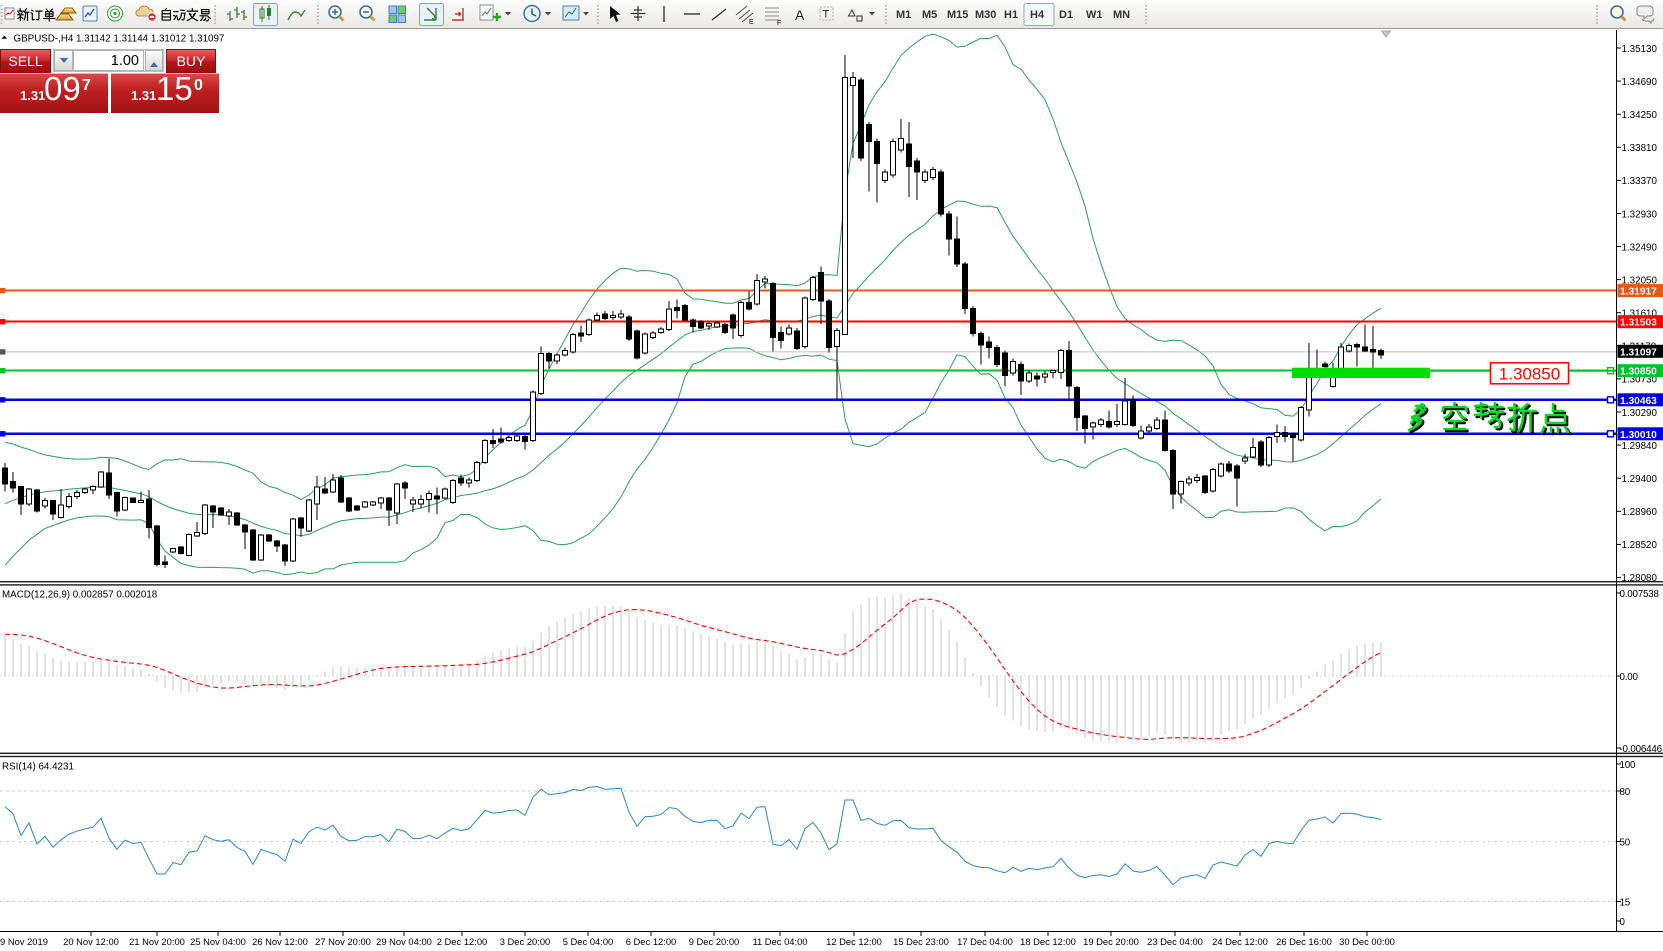 This screenshot has width=1663, height=951. Describe the element at coordinates (588, 941) in the screenshot. I see `svg-text: 5 Dec 04:00` at that location.